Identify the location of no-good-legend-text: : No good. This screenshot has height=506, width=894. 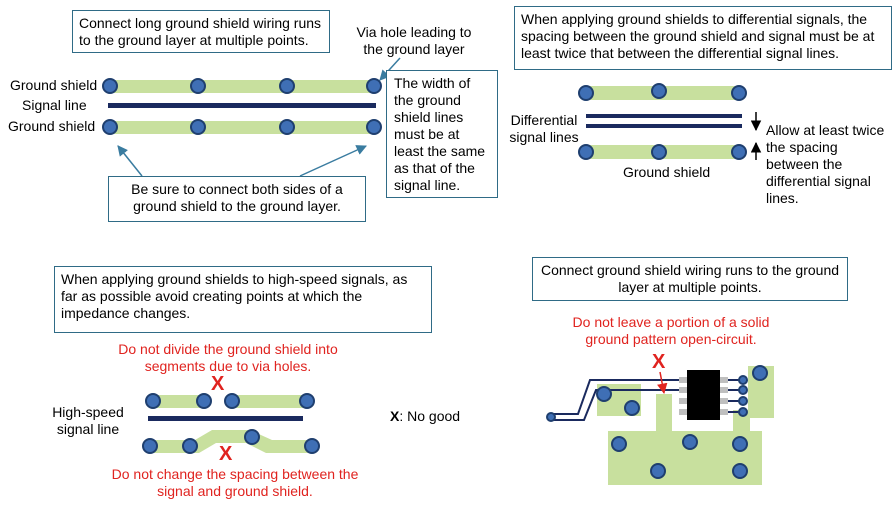
(430, 416).